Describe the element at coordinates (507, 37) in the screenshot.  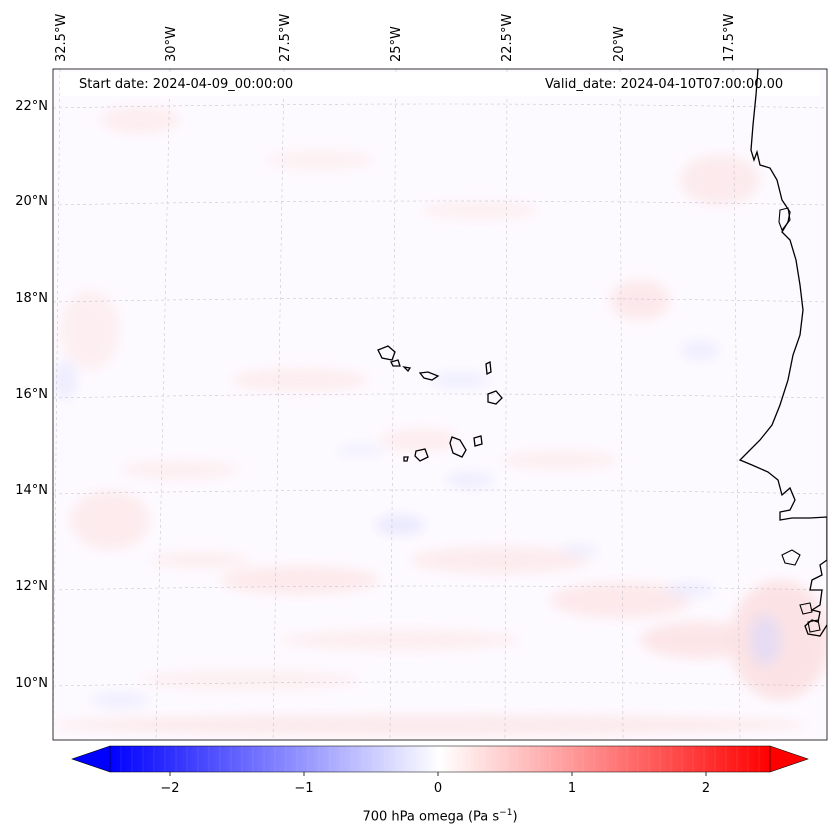
I see `lon-label-22-5w: 22.5°W` at that location.